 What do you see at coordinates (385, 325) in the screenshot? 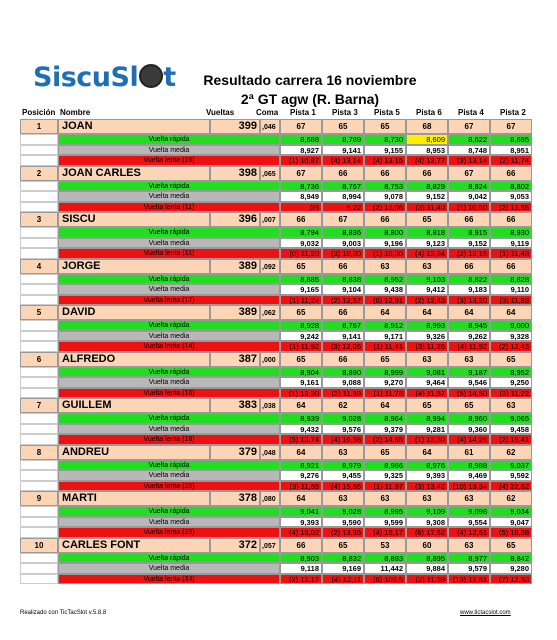
I see `lap-time: 8,912` at bounding box center [385, 325].